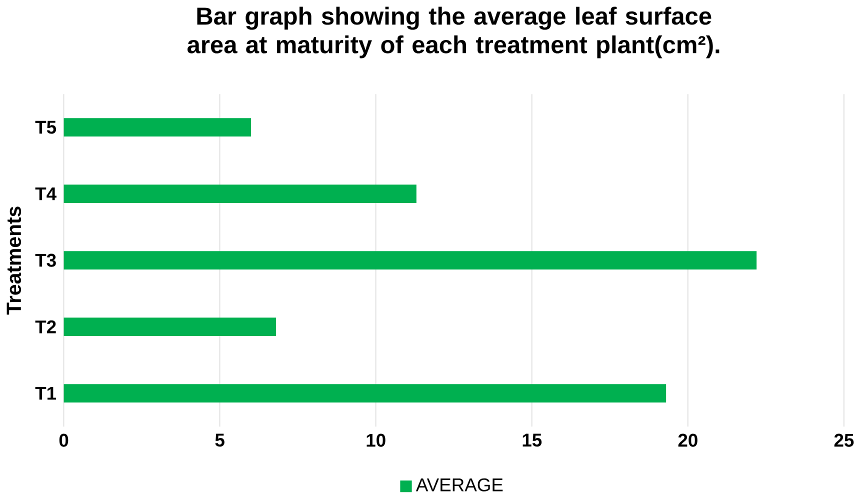  What do you see at coordinates (459, 485) in the screenshot?
I see `legend-label: AVERAGE` at bounding box center [459, 485].